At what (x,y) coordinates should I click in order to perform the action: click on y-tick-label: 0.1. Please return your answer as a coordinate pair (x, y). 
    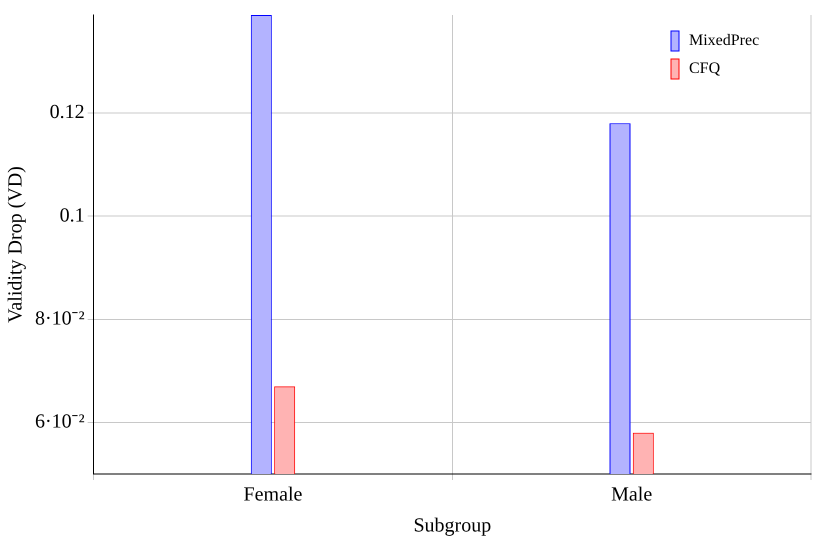
    Looking at the image, I should click on (72, 215).